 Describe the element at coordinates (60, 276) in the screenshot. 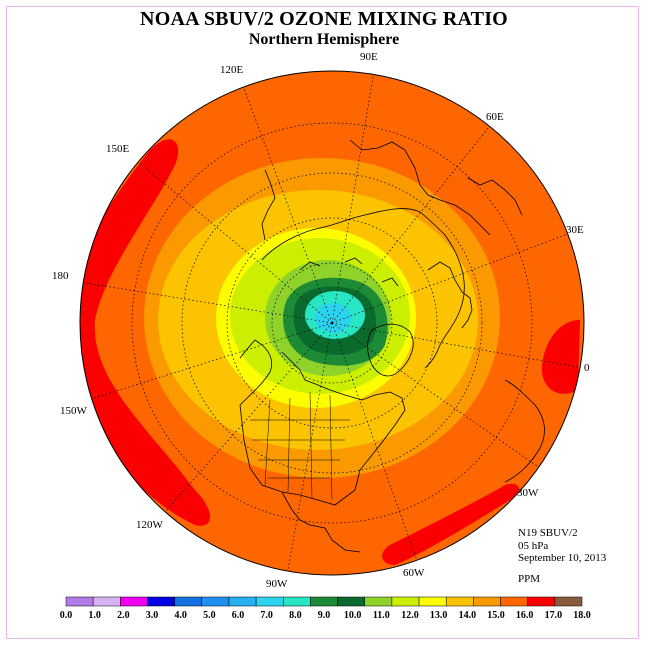

I see `lon-label-180: 180` at that location.